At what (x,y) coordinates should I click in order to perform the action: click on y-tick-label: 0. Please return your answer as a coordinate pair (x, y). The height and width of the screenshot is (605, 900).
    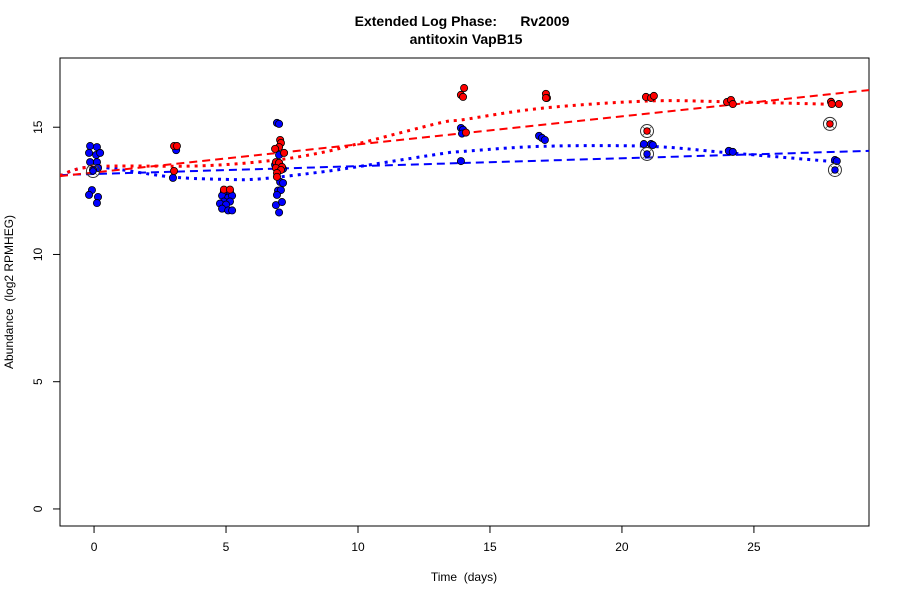
    Looking at the image, I should click on (38, 508).